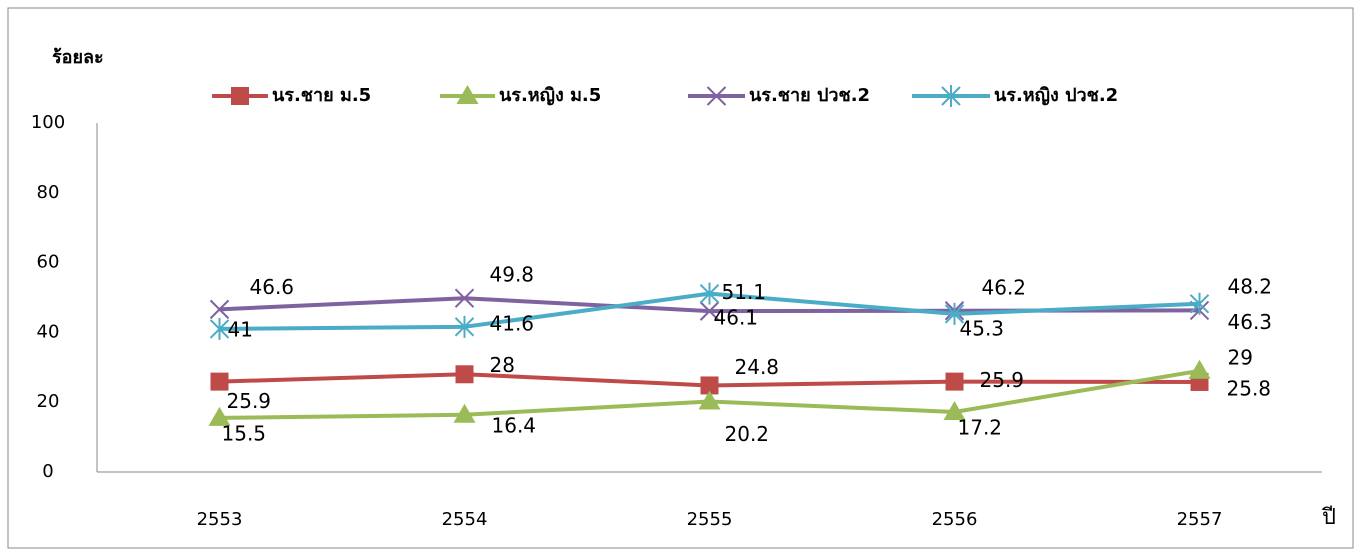 The height and width of the screenshot is (556, 1362). I want to click on legend-item: นร.หญิง ม.5, so click(520, 95).